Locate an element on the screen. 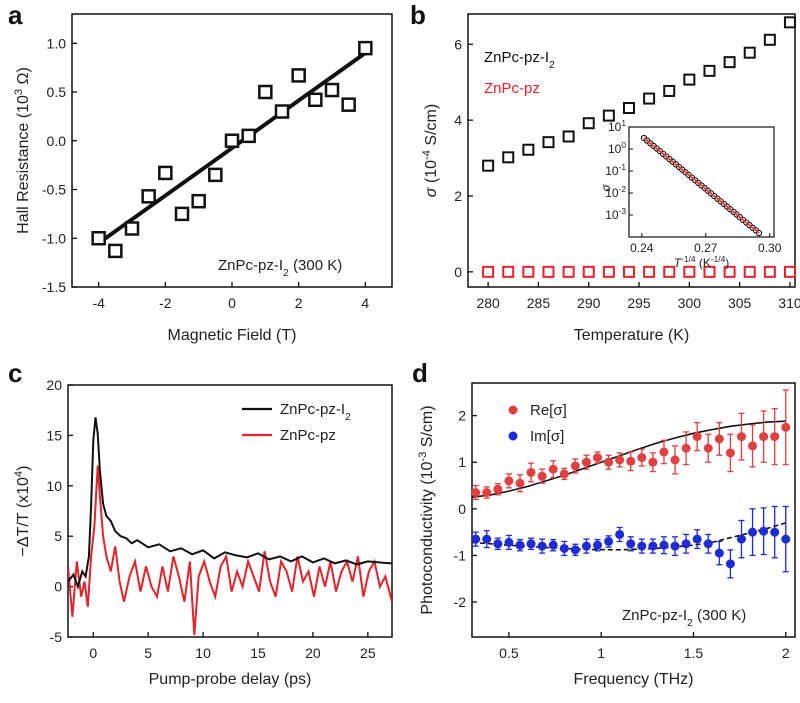 This screenshot has width=800, height=703. a-x-tick-label: -2 is located at coordinates (165, 303).